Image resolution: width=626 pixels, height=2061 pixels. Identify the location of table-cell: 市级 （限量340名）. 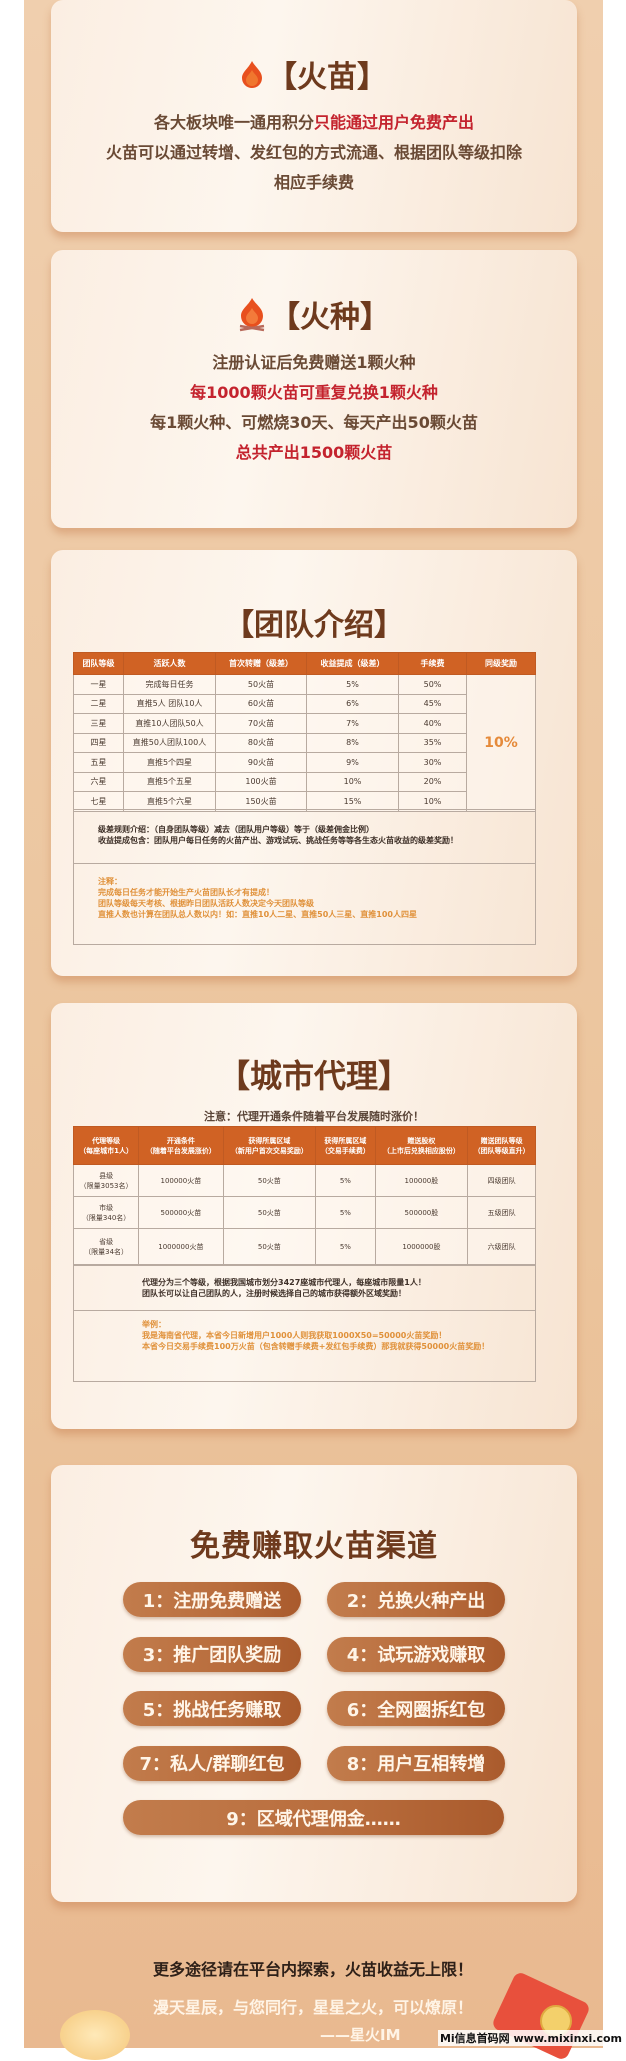
(106, 1212).